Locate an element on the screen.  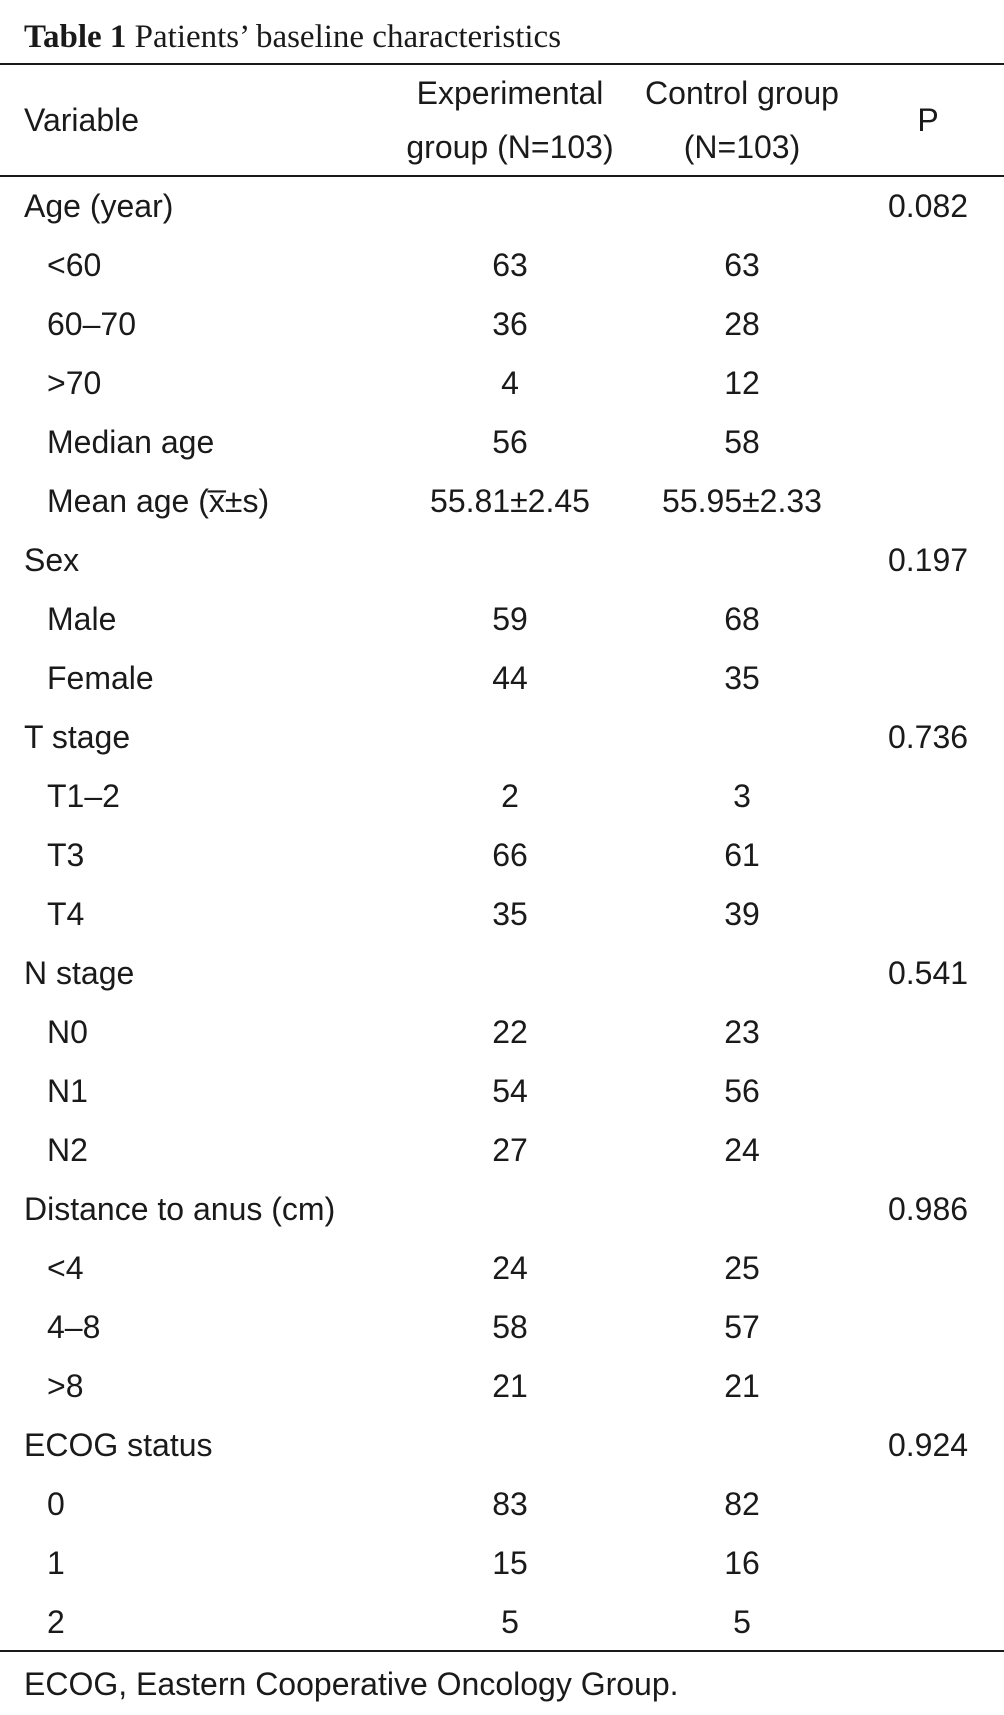
table-group-row: Sex 0.197 is located at coordinates (502, 560).